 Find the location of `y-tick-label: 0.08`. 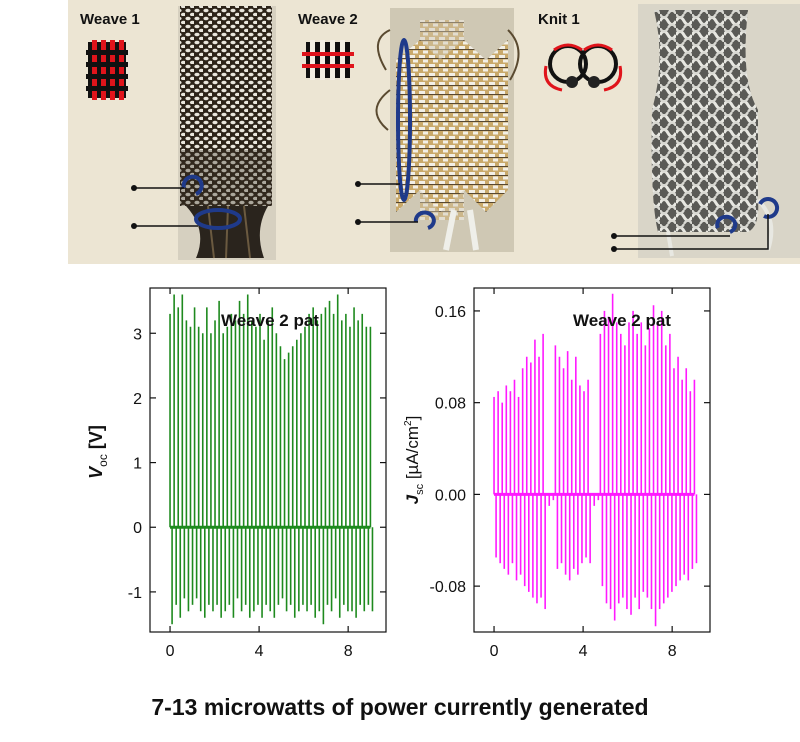

y-tick-label: 0.08 is located at coordinates (450, 404).